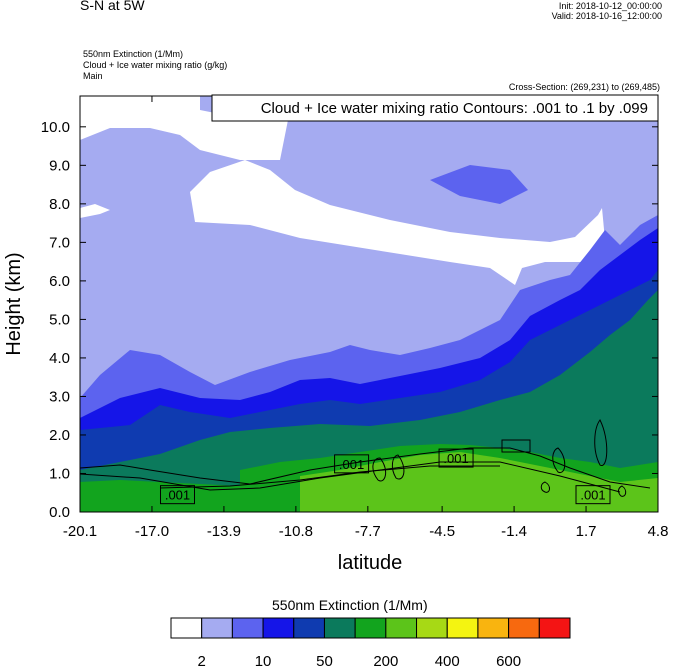 The image size is (674, 668). What do you see at coordinates (59, 204) in the screenshot?
I see `y-tick-label: 8.0` at bounding box center [59, 204].